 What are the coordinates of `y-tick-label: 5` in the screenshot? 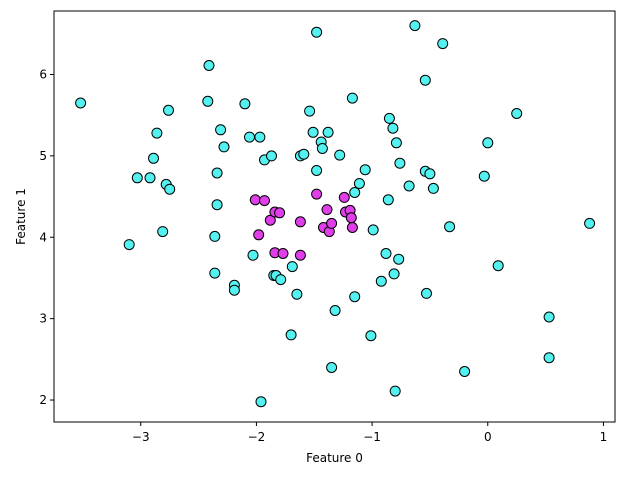 It's located at (43, 156).